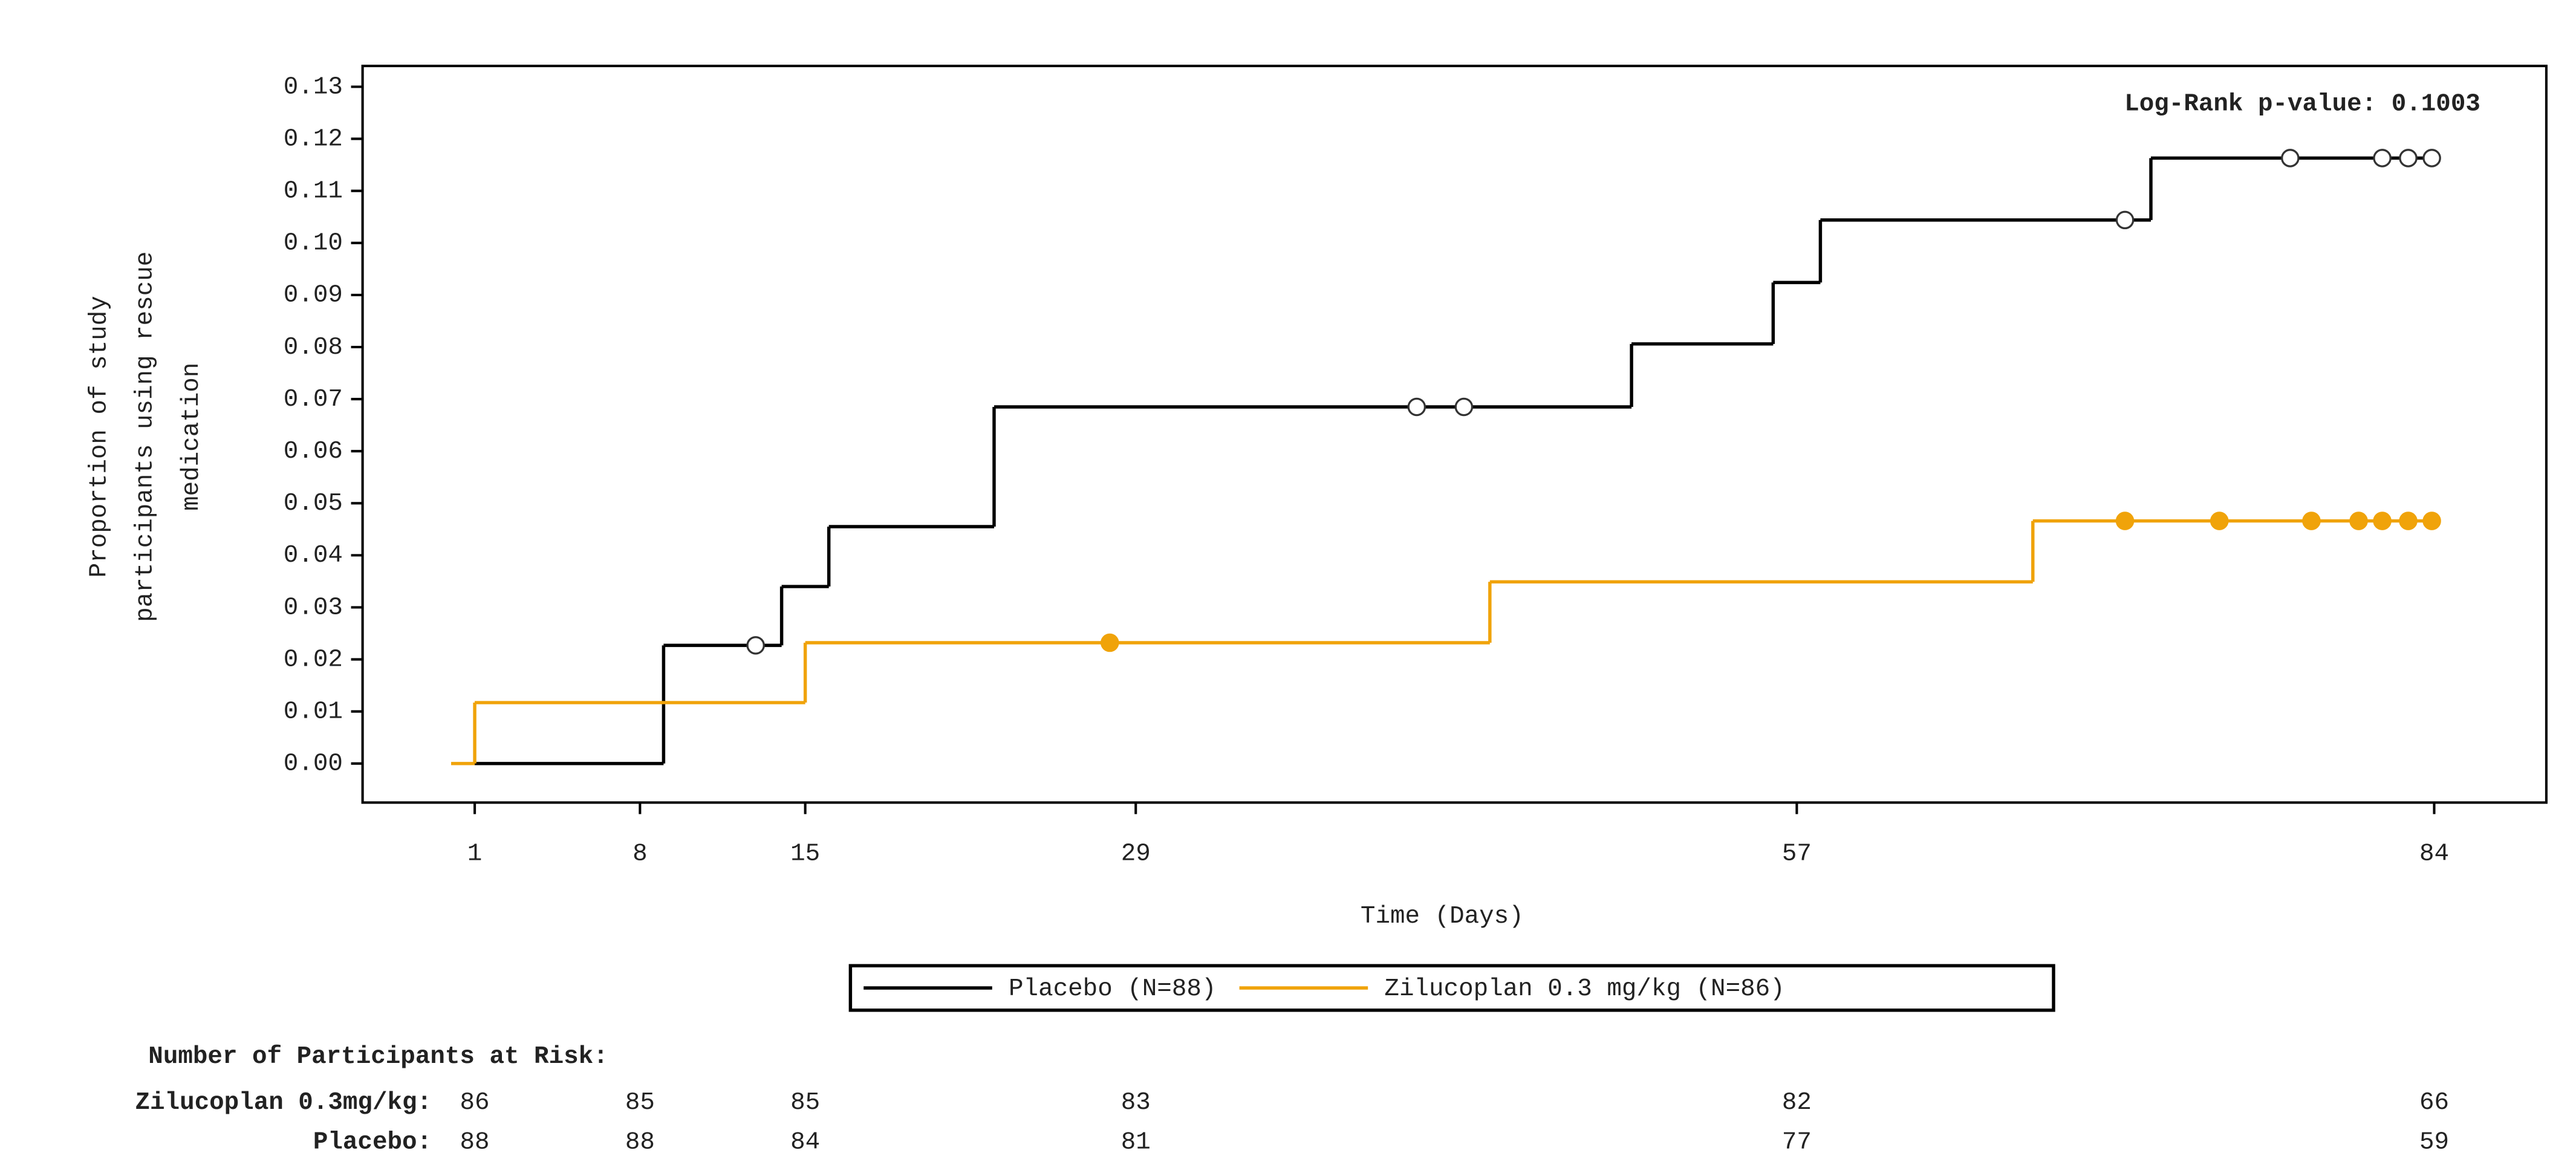 Image resolution: width=2576 pixels, height=1176 pixels. Describe the element at coordinates (1584, 989) in the screenshot. I see `legend-label: Zilucoplan 0.3 mg/kg (N=86)` at that location.